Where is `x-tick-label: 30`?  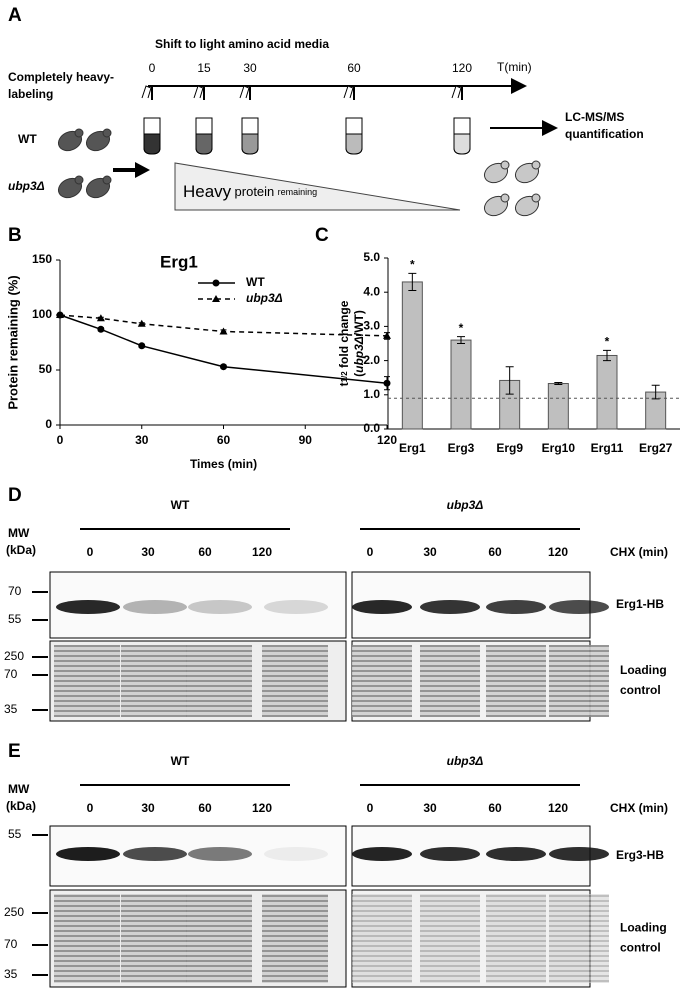
x-tick-label: 30 is located at coordinates (142, 440).